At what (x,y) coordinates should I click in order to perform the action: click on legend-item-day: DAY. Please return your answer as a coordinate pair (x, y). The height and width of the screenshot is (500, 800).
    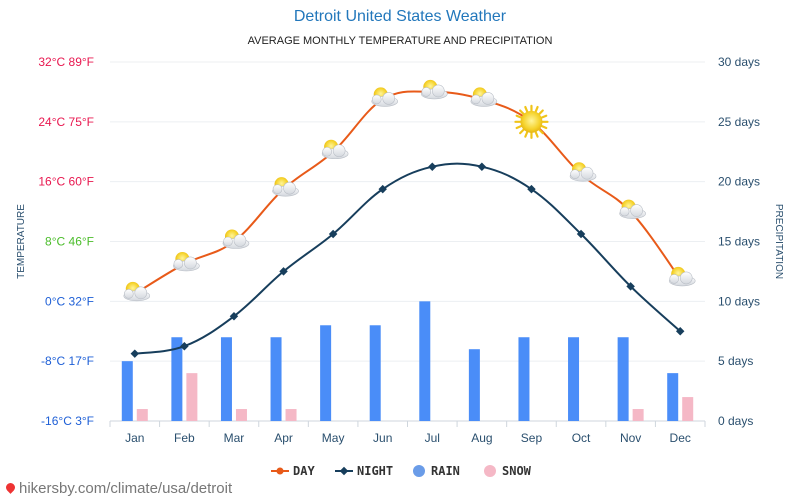
    Looking at the image, I should click on (293, 471).